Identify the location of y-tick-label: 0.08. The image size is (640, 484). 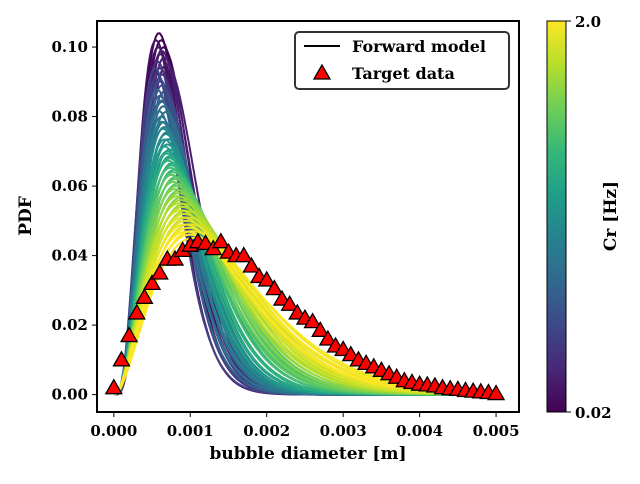
(69, 117).